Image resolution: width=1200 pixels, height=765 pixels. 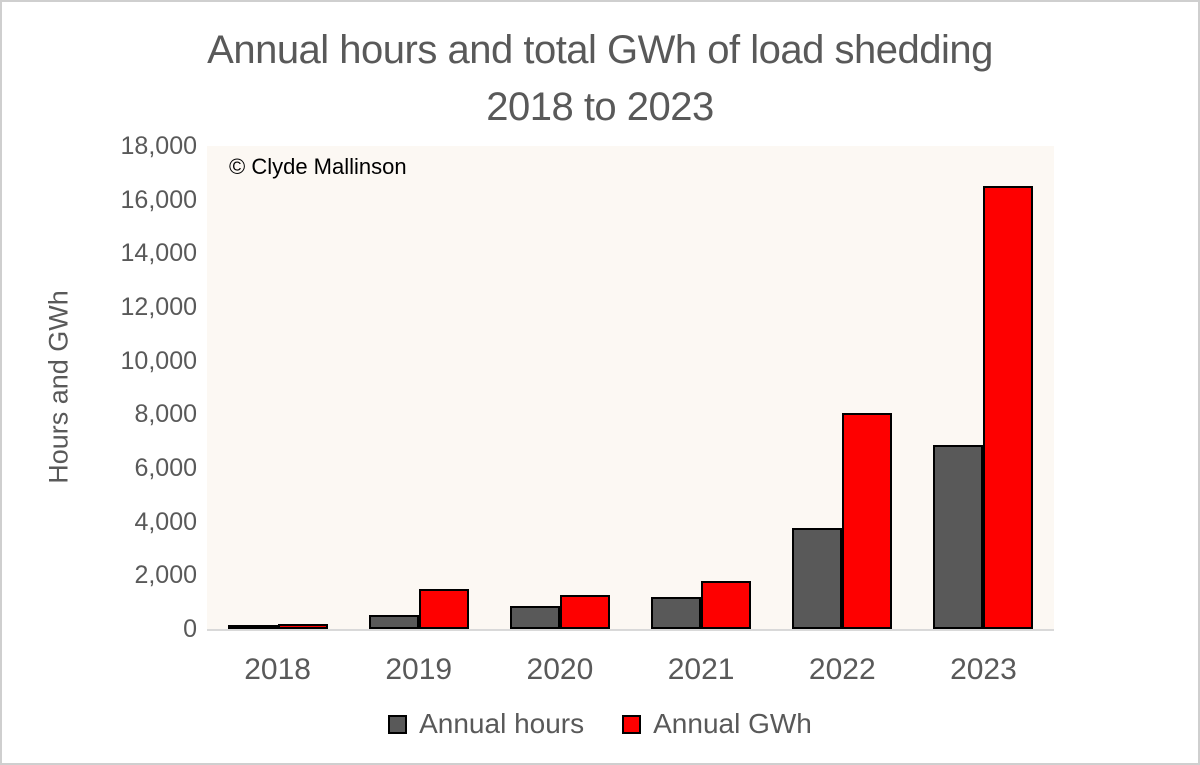 I want to click on bar-group-2023, so click(x=983, y=387).